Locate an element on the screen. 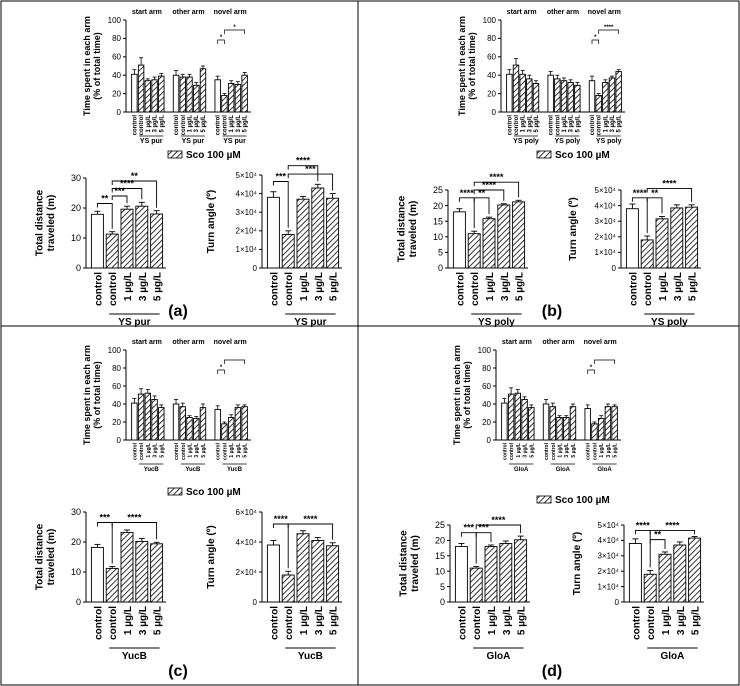 The width and height of the screenshot is (740, 686). y-axis-title: Total distance traveled (m) is located at coordinates (45, 222).